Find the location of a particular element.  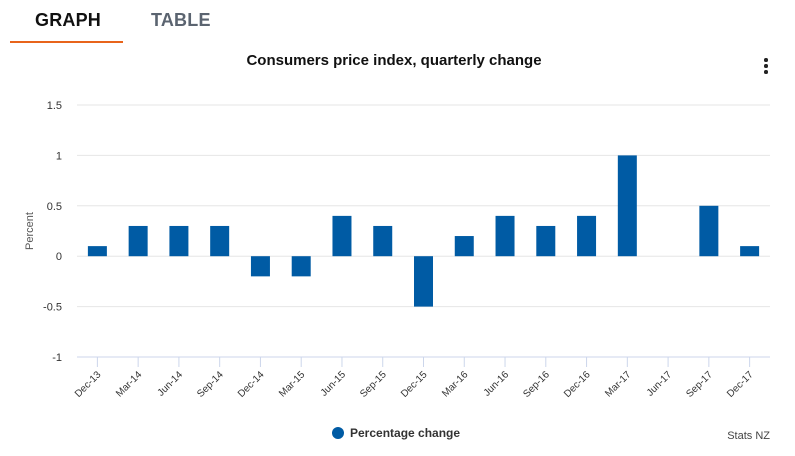

active-tab-indicator is located at coordinates (66, 42).